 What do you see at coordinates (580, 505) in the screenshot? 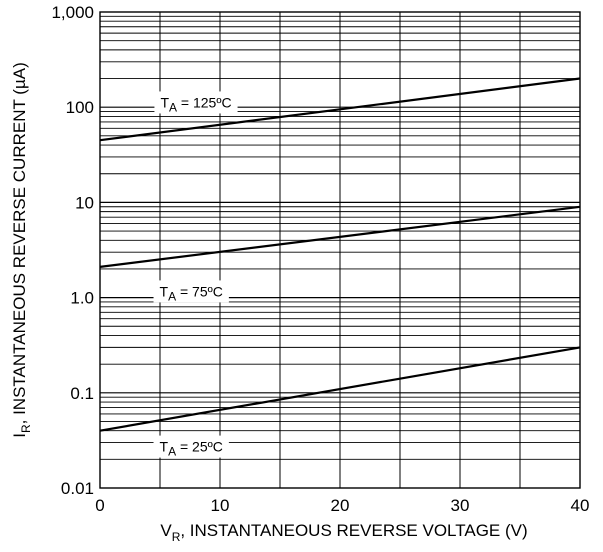
I see `x-tick-label: 40` at bounding box center [580, 505].